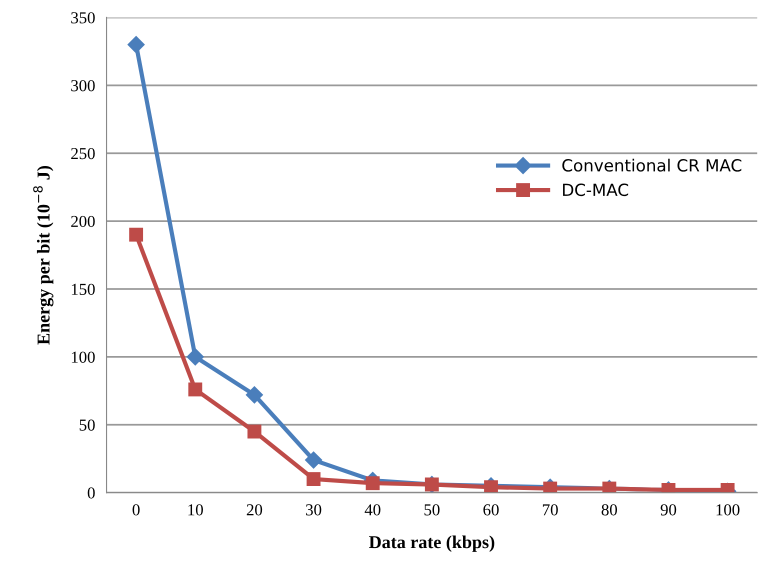 This screenshot has width=761, height=583. Describe the element at coordinates (91, 493) in the screenshot. I see `y-tick-label: 0` at that location.